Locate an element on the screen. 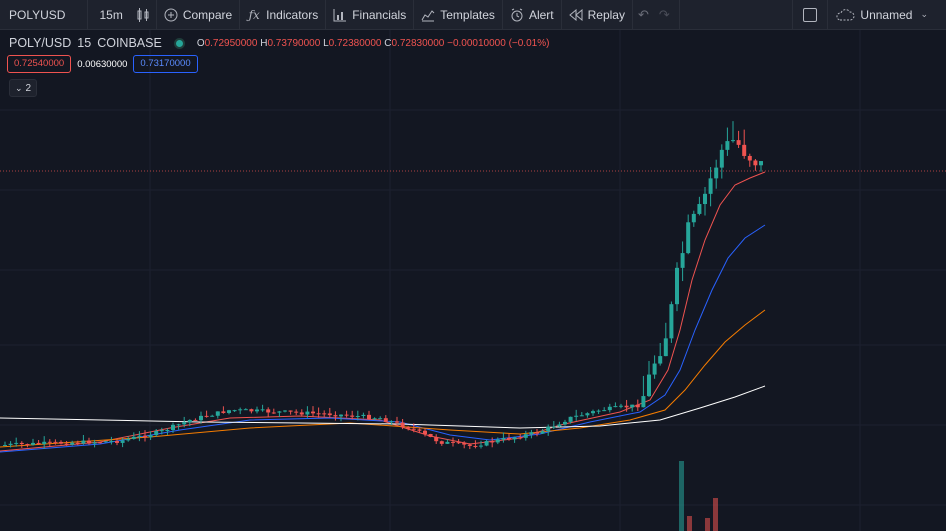 This screenshot has height=531, width=946. undo-button: ↶ is located at coordinates (643, 14).